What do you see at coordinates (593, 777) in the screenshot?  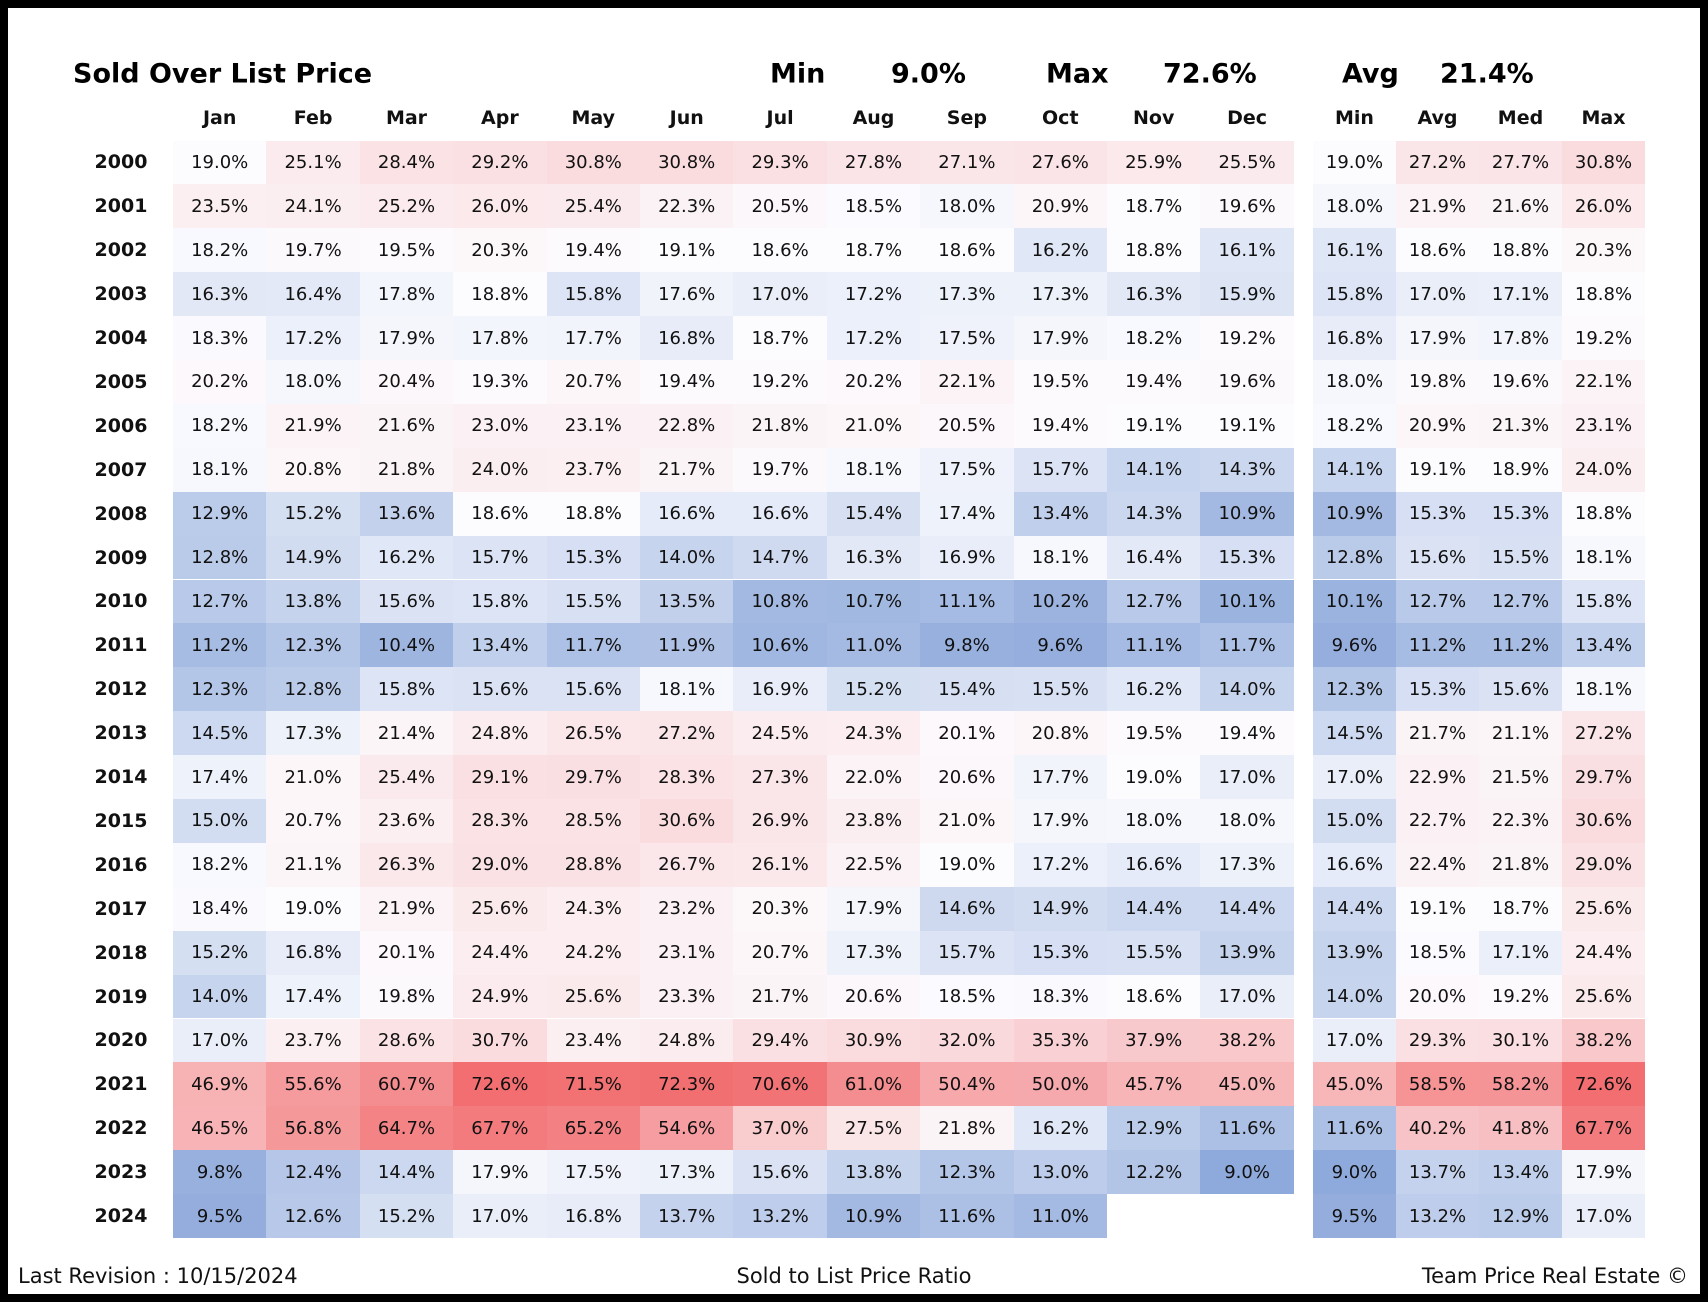 I see `month-cell: 29.7%` at bounding box center [593, 777].